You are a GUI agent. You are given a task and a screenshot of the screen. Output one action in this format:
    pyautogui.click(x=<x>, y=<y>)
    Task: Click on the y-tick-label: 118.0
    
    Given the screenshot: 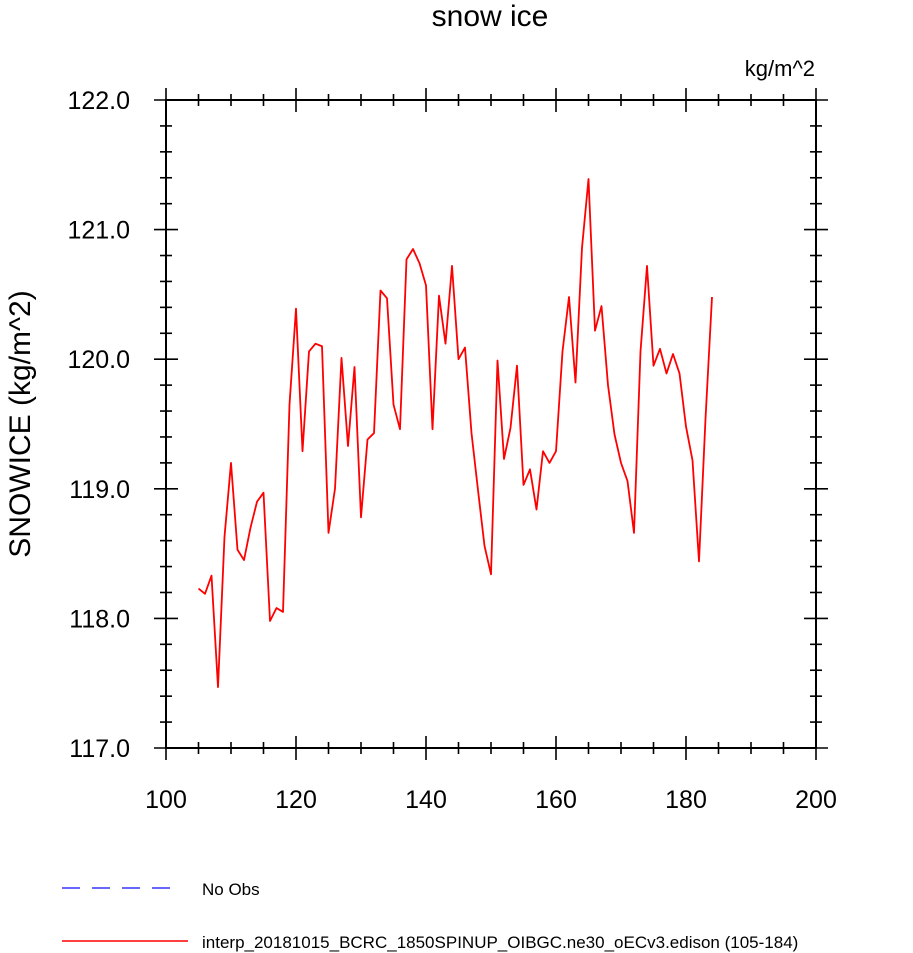 What is the action you would take?
    pyautogui.click(x=99, y=619)
    